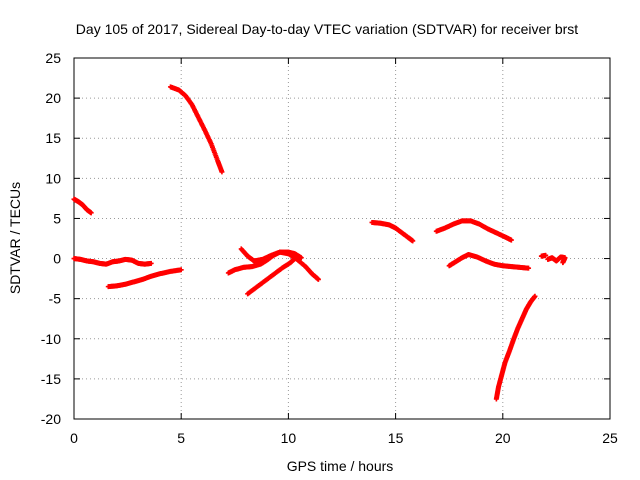 The image size is (640, 480). I want to click on y-tick-label: -20, so click(51, 419).